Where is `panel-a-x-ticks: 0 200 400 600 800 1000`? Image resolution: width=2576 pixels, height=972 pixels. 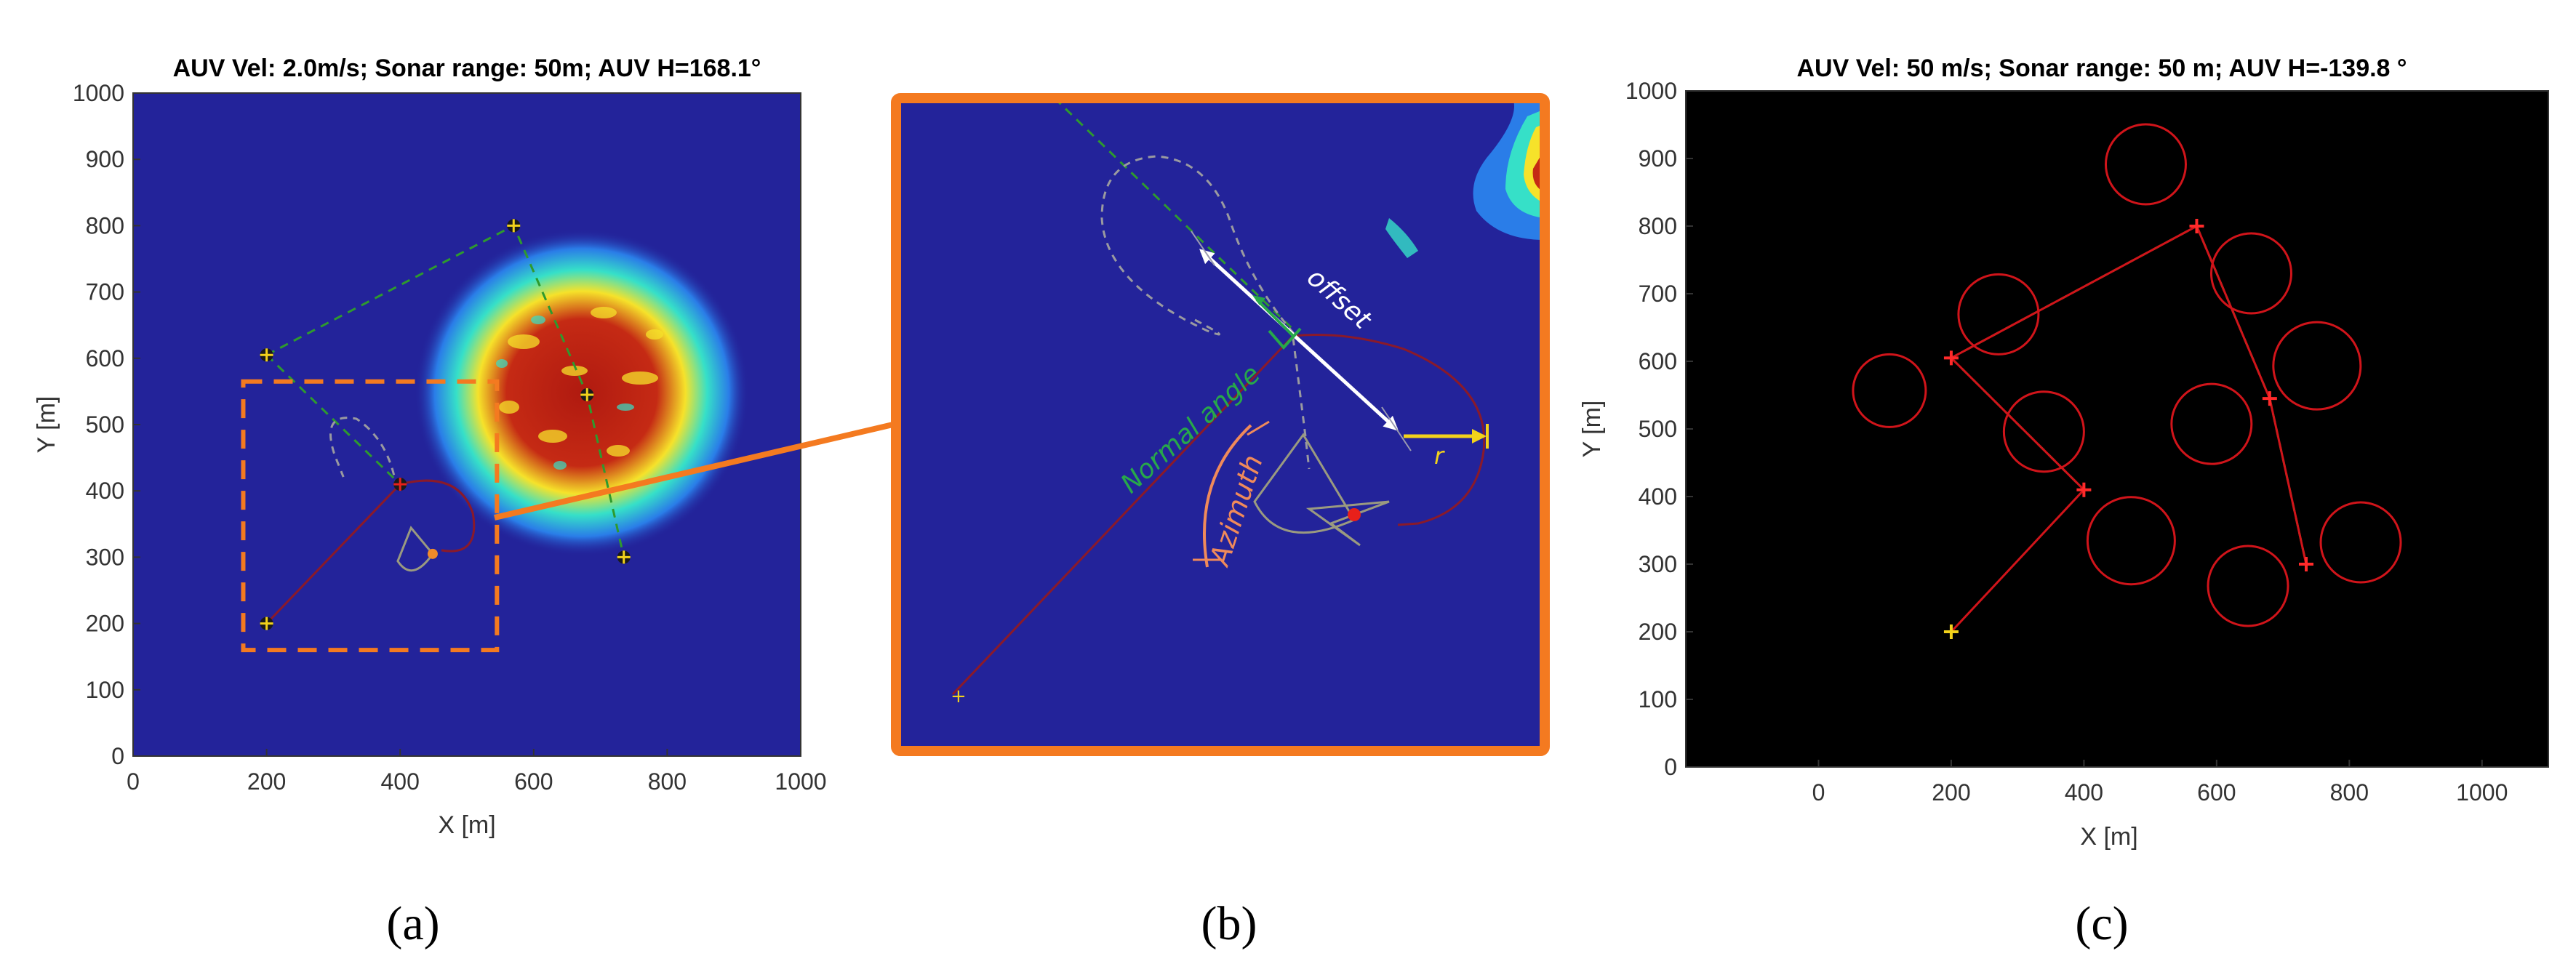 panel-a-x-ticks: 0 200 400 600 800 1000 is located at coordinates (477, 772).